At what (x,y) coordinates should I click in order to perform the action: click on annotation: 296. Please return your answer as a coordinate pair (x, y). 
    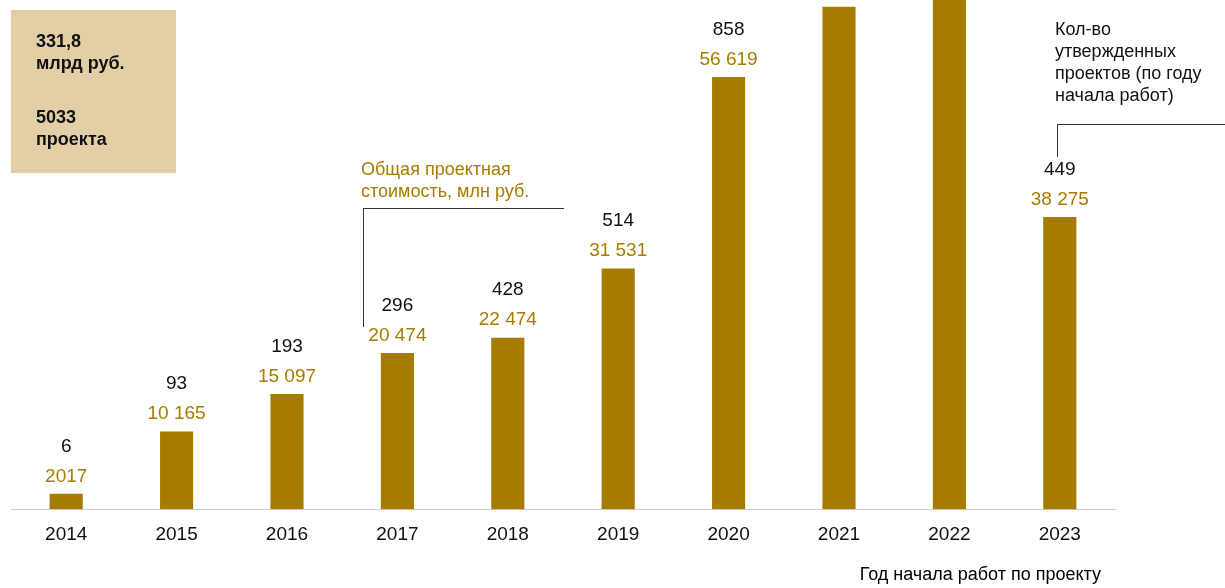
    Looking at the image, I should click on (397, 304).